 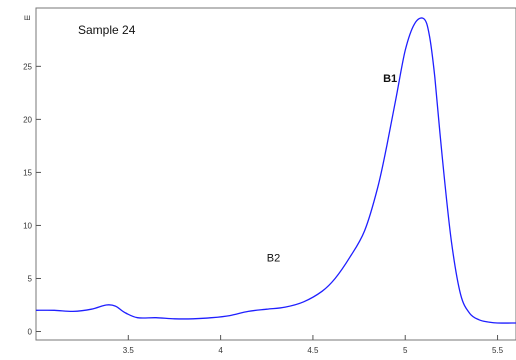 What do you see at coordinates (32, 199) in the screenshot?
I see `y-axis-ticks: 0 5 10 15 20 25` at bounding box center [32, 199].